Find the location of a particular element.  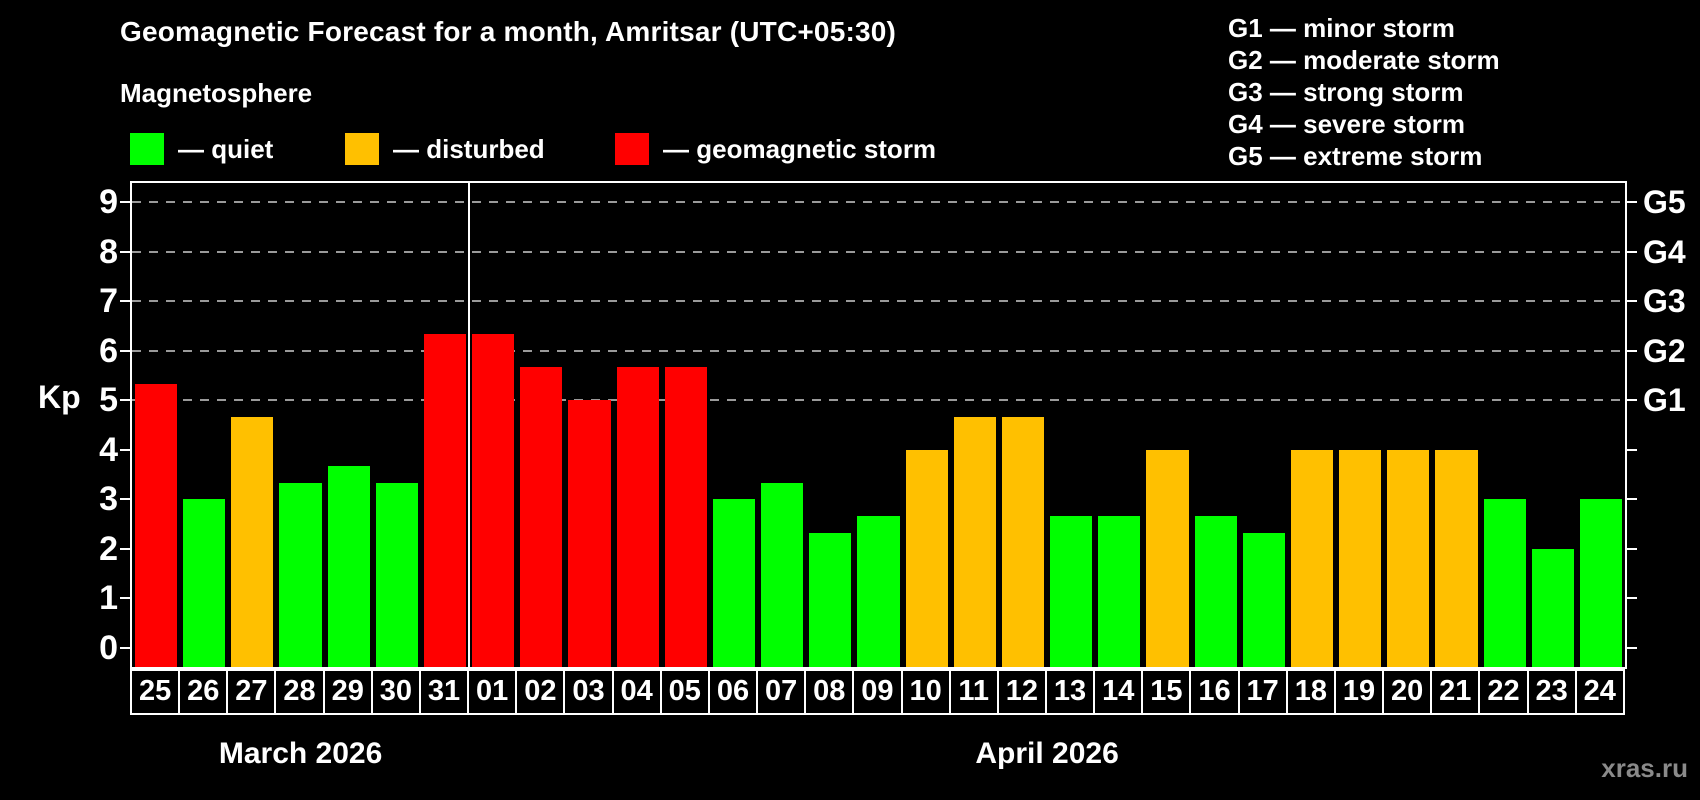

y-tick-label-4: 4 is located at coordinates (108, 449).